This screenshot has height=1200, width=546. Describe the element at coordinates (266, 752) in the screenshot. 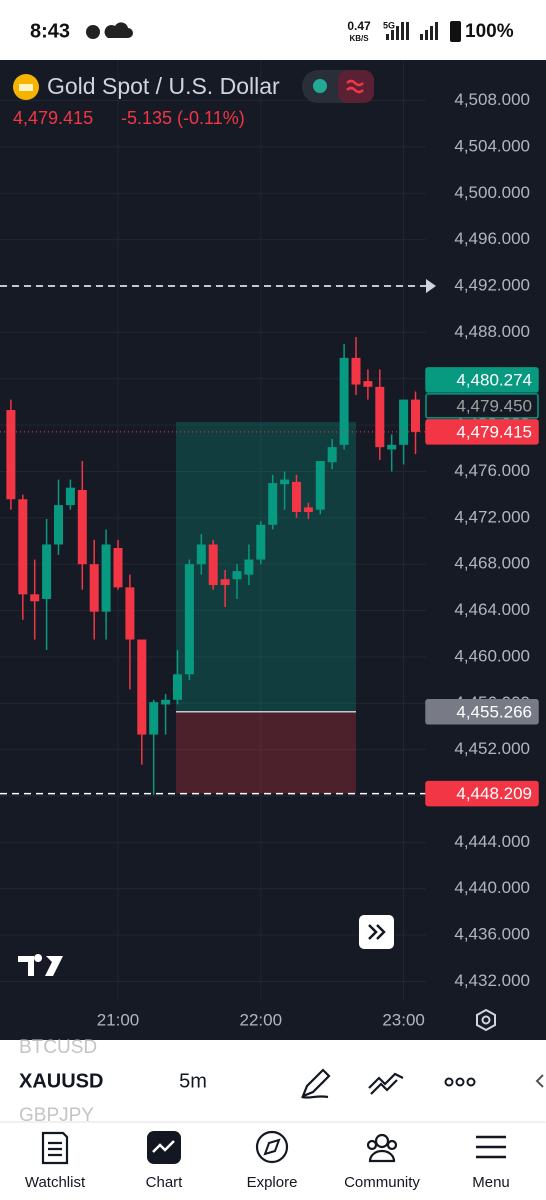

I see `loss-zone` at that location.